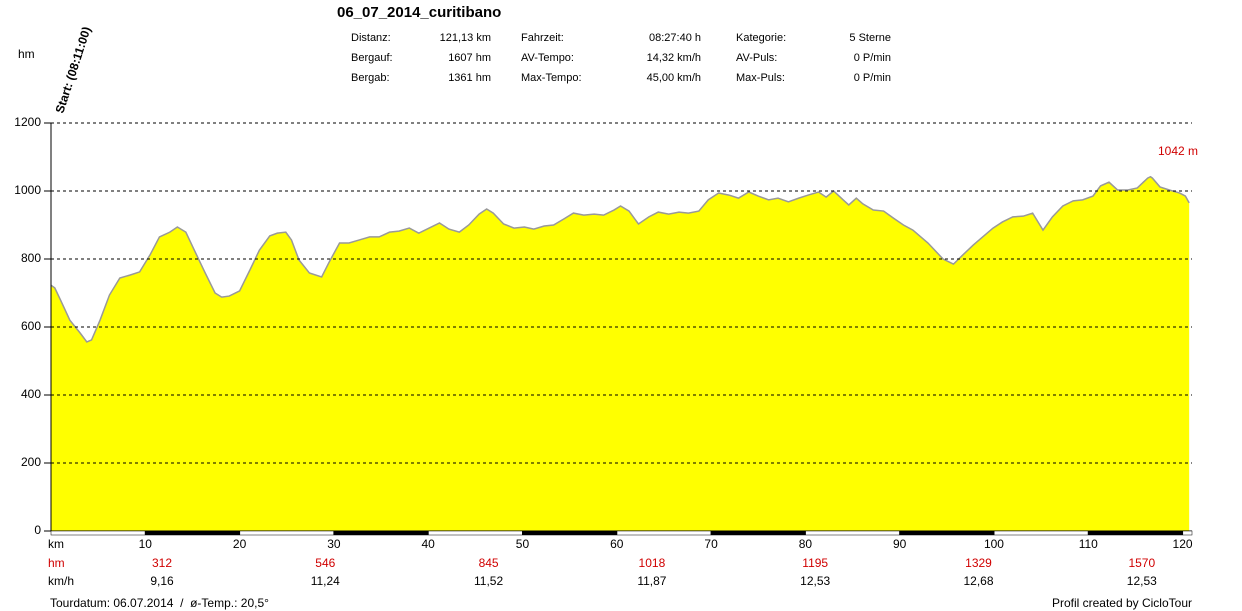 The image size is (1242, 611). Describe the element at coordinates (325, 581) in the screenshot. I see `kmh-value: 11,24` at that location.